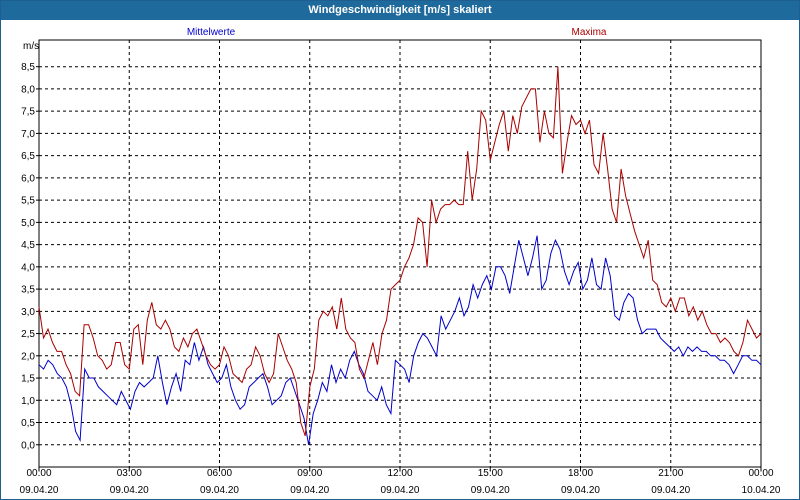 The image size is (800, 500). I want to click on y-tick-label: 3,5, so click(28, 290).